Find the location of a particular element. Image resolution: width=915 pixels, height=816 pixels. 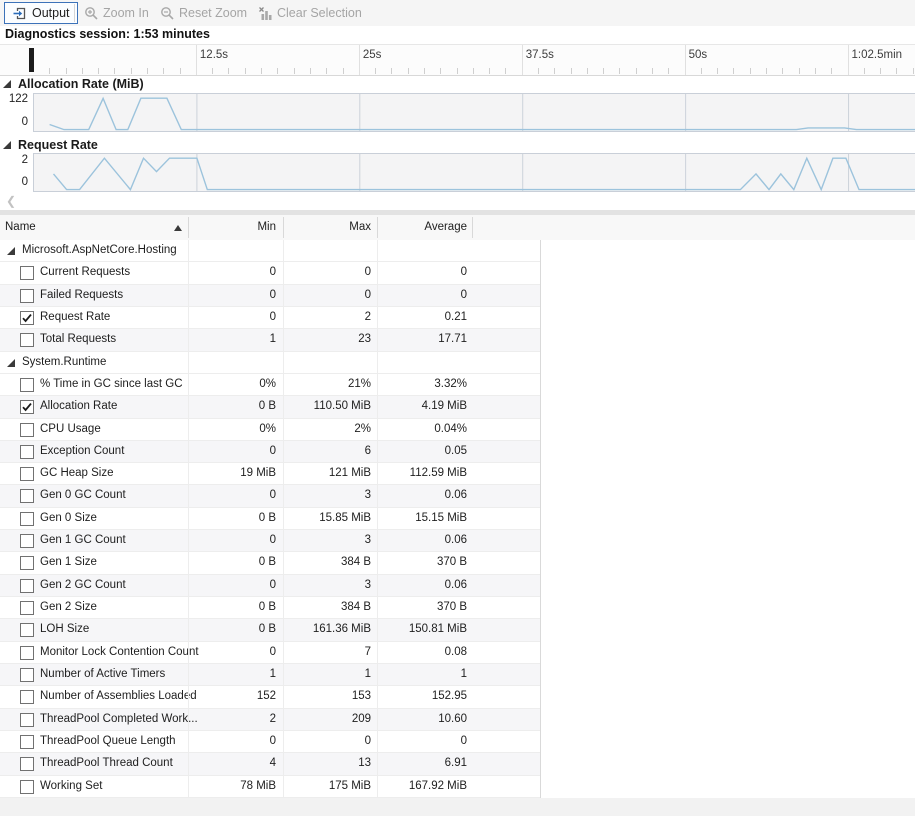

metric-average-value: 0.06 is located at coordinates (455, 540).